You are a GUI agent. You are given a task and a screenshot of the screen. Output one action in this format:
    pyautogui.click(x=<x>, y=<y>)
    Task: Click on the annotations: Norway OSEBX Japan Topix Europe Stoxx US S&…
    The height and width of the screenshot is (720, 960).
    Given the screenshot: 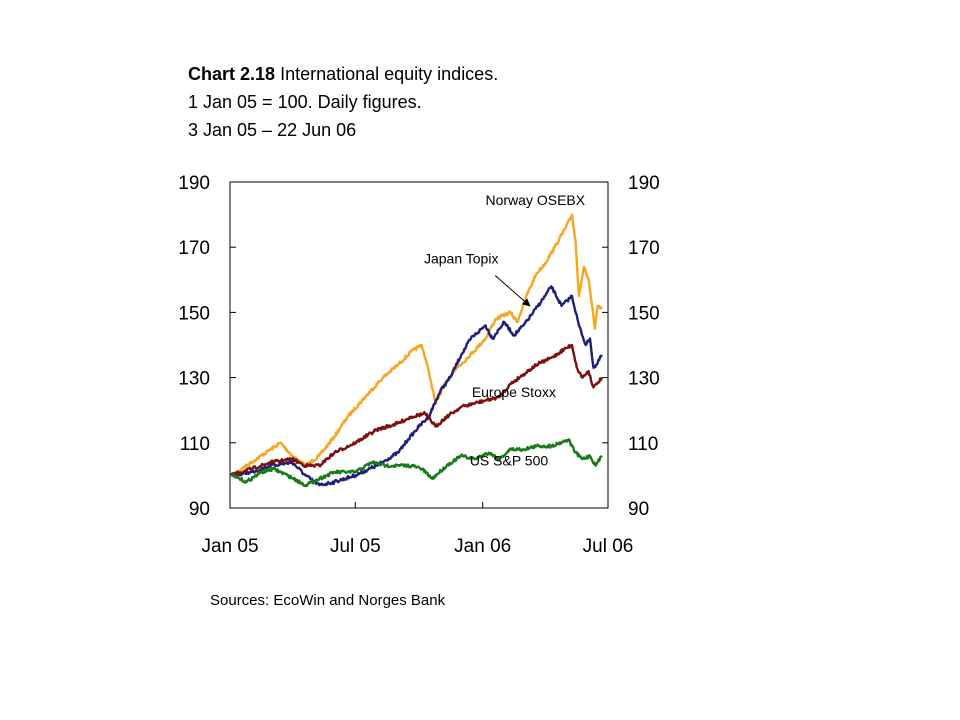 What is the action you would take?
    pyautogui.click(x=505, y=330)
    